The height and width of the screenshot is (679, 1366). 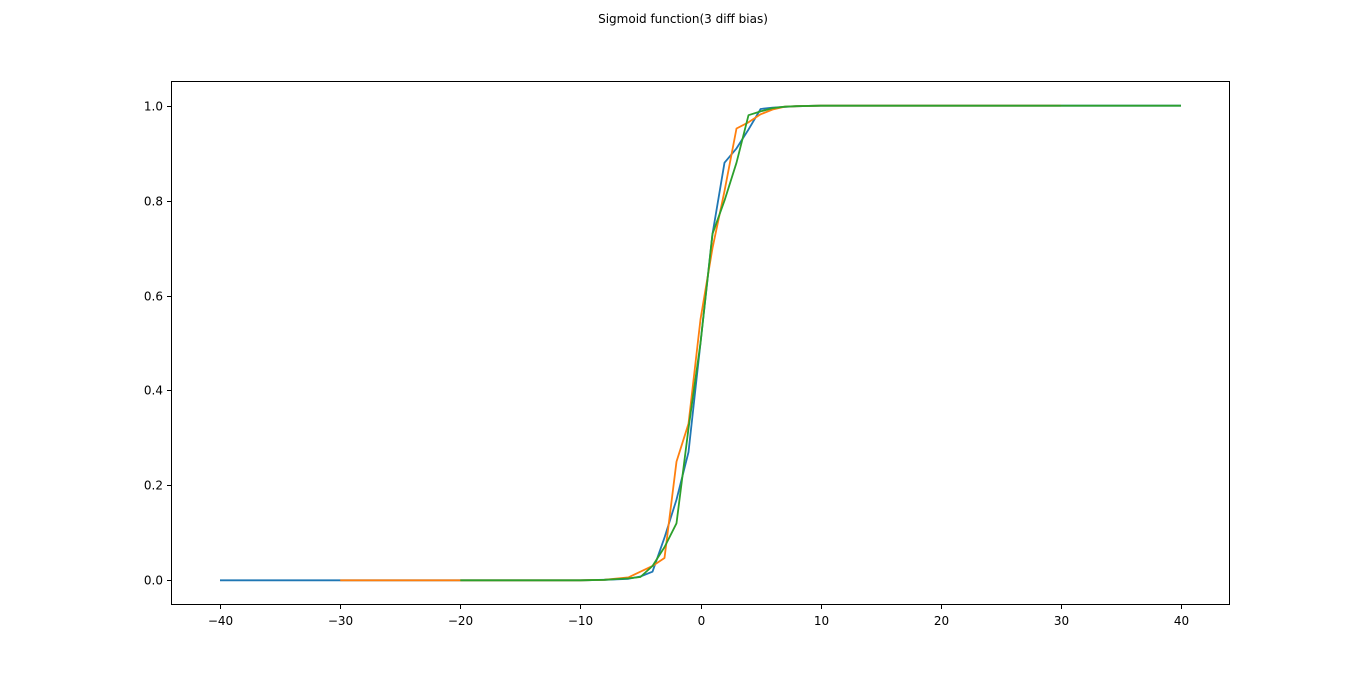 What do you see at coordinates (153, 107) in the screenshot?
I see `y-tick-label: 1.0` at bounding box center [153, 107].